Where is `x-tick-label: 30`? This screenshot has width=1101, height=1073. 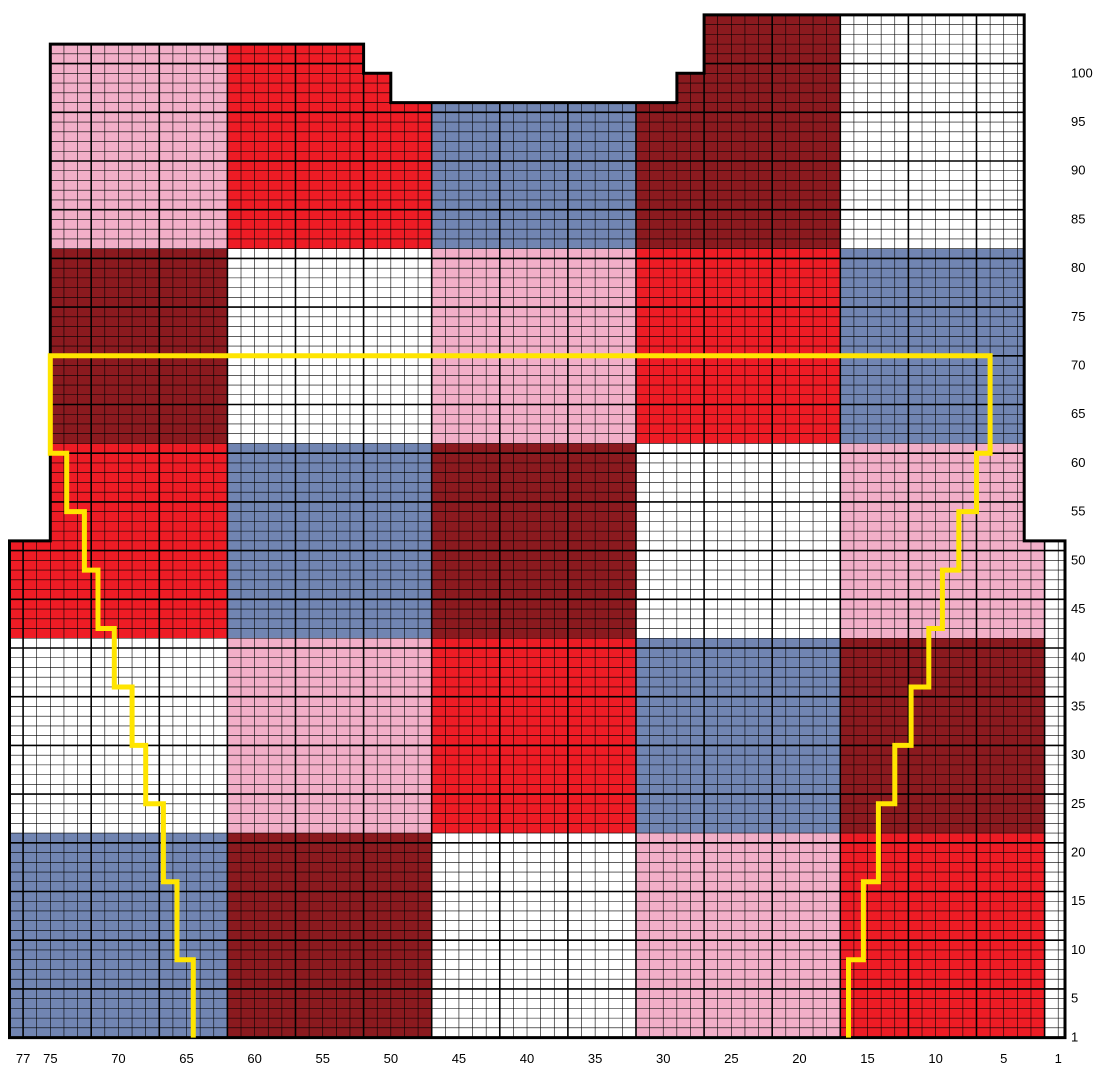 x-tick-label: 30 is located at coordinates (663, 1058).